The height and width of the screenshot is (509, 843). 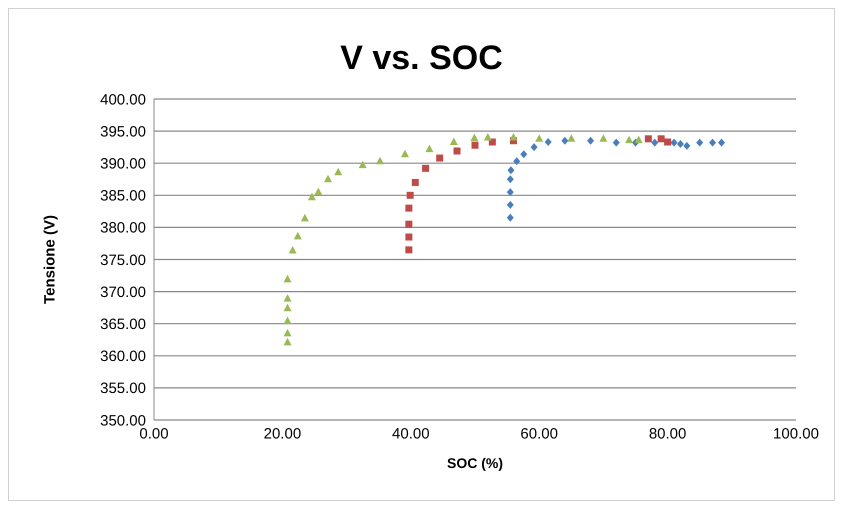 I want to click on y-tick-label: 355.00, so click(x=123, y=389).